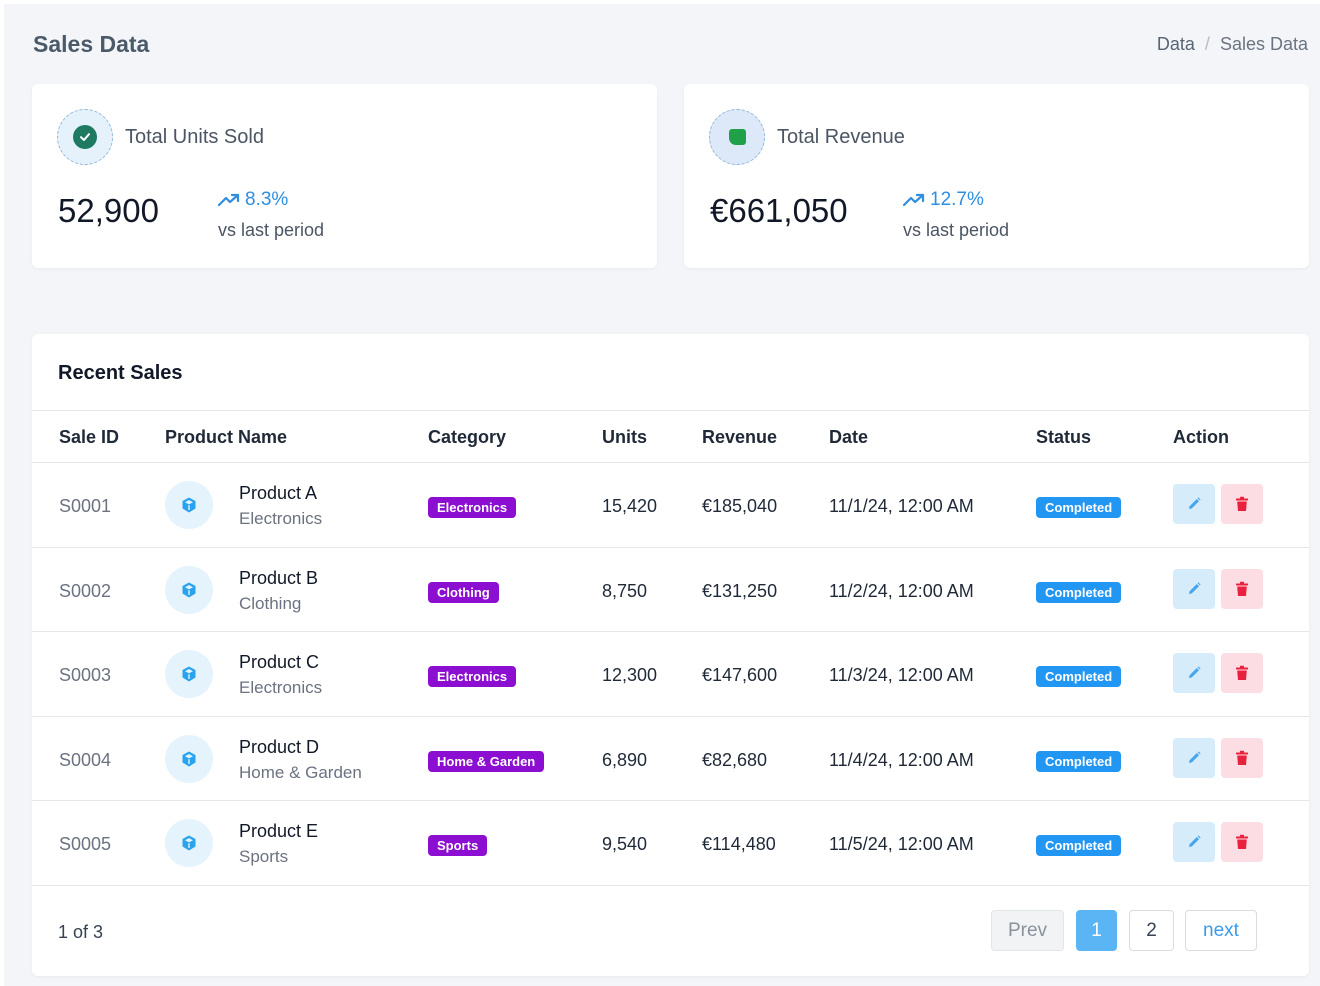  Describe the element at coordinates (467, 437) in the screenshot. I see `column-header-category: Category` at that location.